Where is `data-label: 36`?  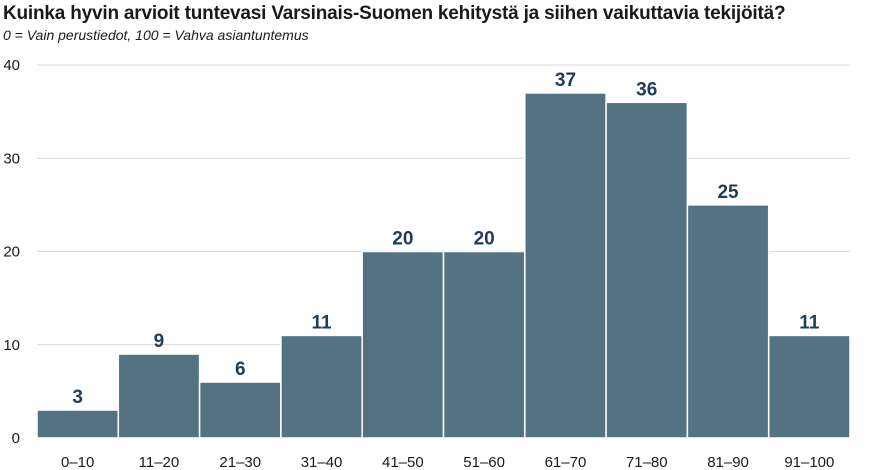
data-label: 36 is located at coordinates (646, 89).